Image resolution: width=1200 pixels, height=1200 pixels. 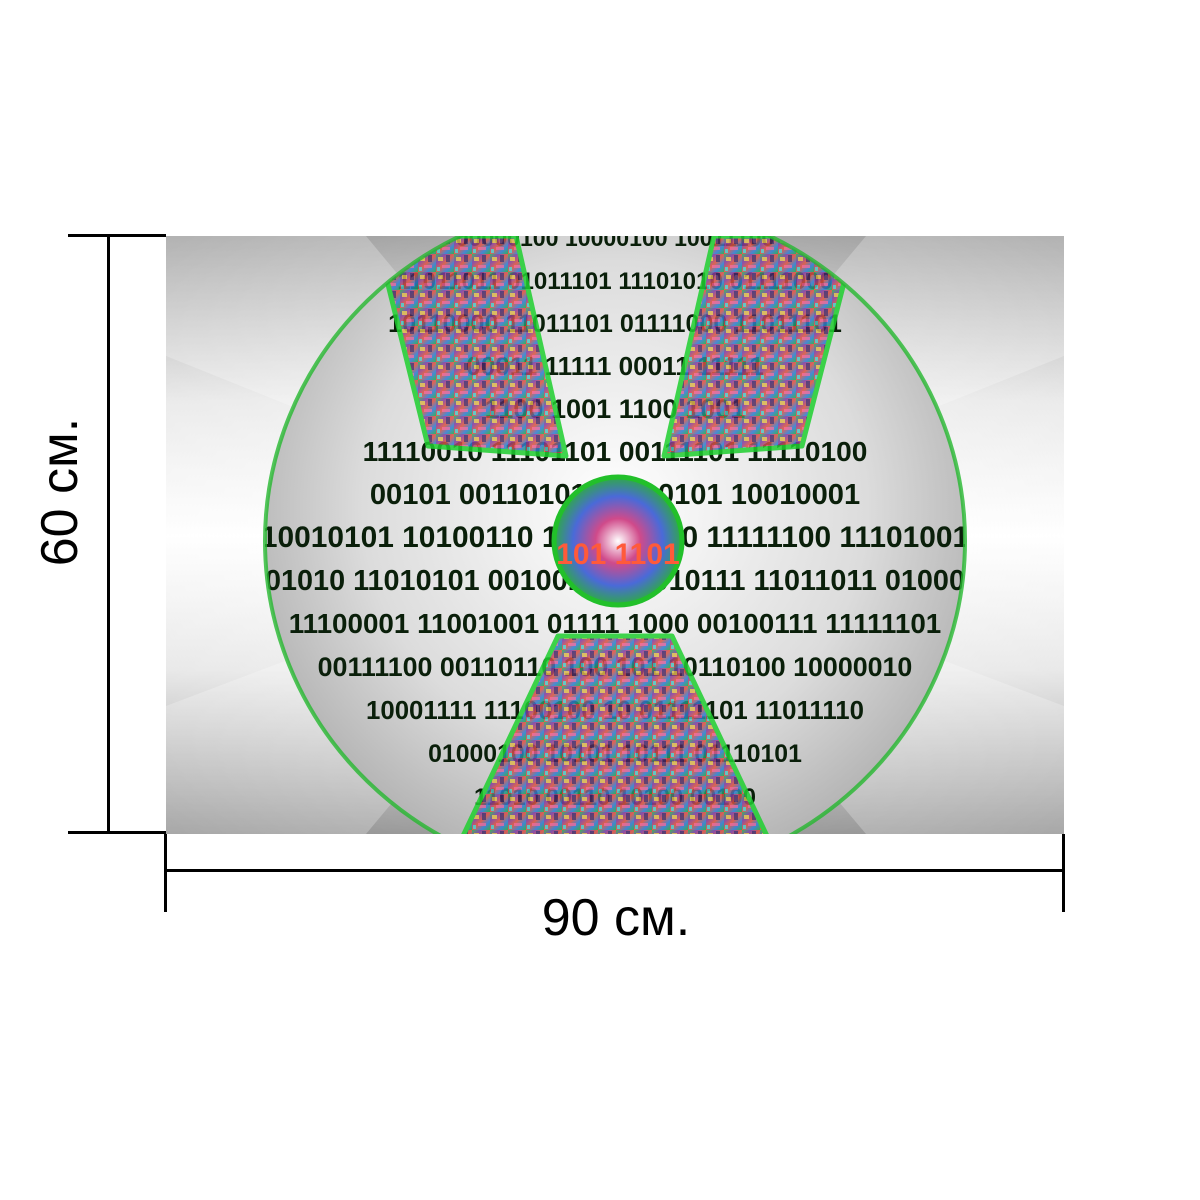 I want to click on center-digits: 101 1101, so click(x=617, y=554).